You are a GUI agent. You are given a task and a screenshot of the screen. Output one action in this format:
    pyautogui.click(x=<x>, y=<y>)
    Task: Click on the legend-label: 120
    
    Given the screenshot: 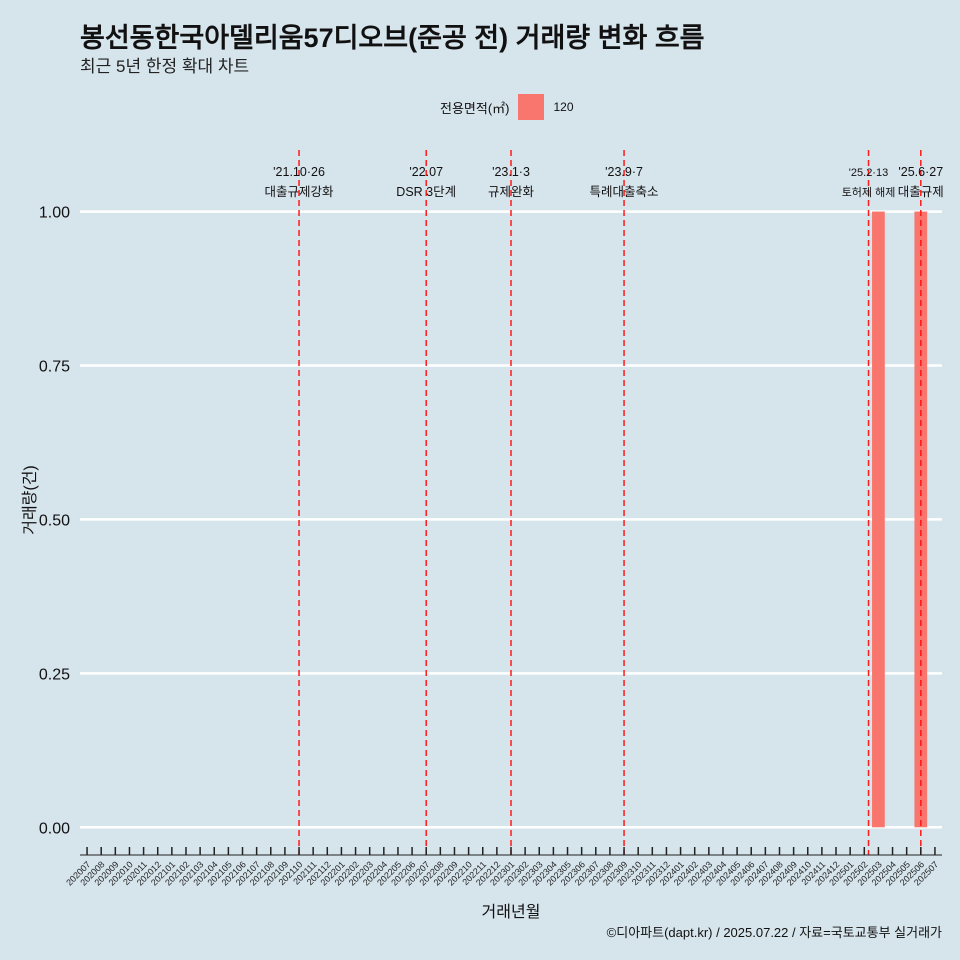 What is the action you would take?
    pyautogui.click(x=563, y=107)
    